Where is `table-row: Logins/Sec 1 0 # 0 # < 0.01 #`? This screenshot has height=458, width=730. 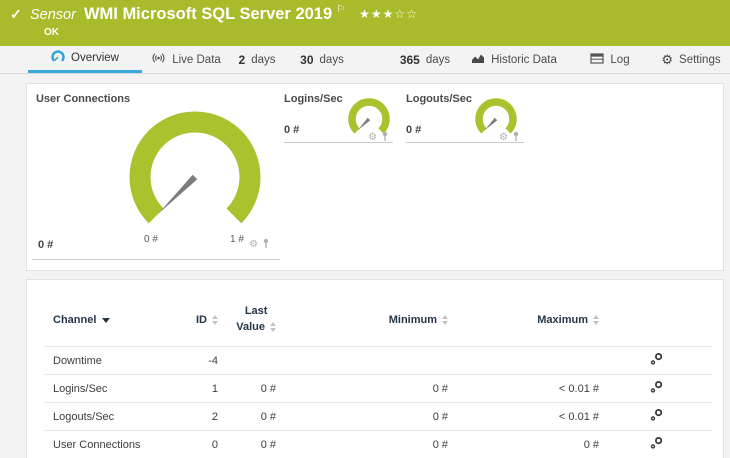
table-row: Logins/Sec 1 0 # 0 # < 0.01 # is located at coordinates (378, 388).